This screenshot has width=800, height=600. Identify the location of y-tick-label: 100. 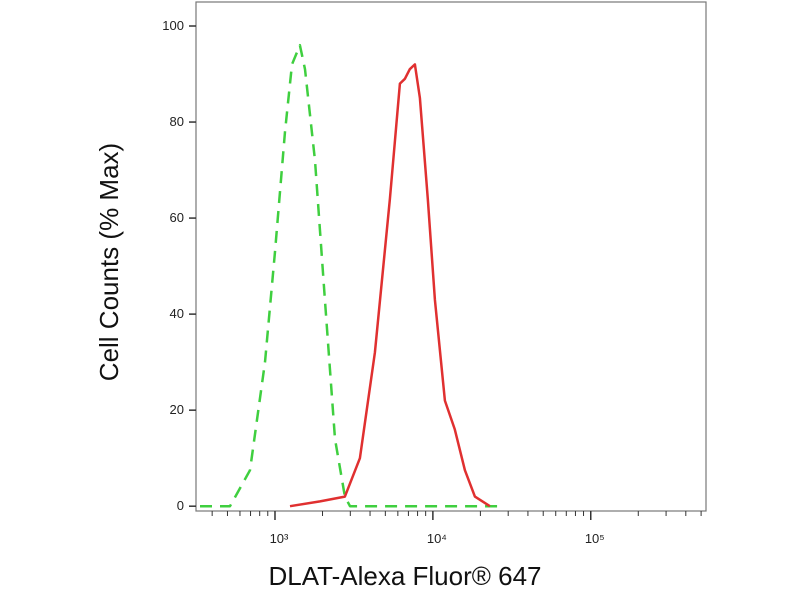
(173, 25).